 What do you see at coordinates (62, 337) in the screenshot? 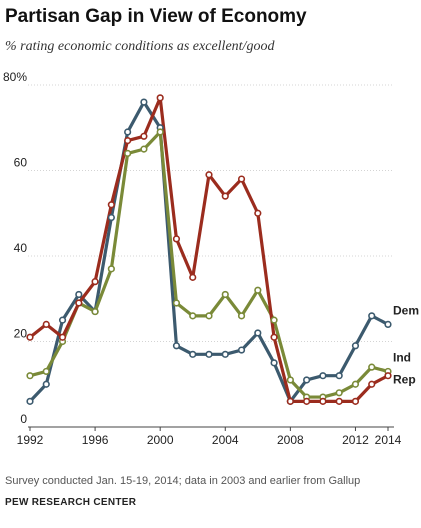
I see `data-point-rep-1994` at bounding box center [62, 337].